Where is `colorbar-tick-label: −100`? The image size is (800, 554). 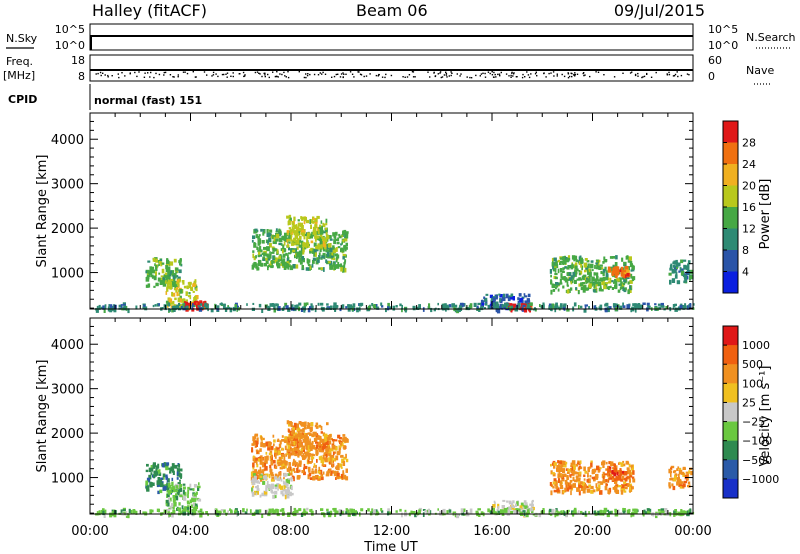 colorbar-tick-label: −100 is located at coordinates (757, 441).